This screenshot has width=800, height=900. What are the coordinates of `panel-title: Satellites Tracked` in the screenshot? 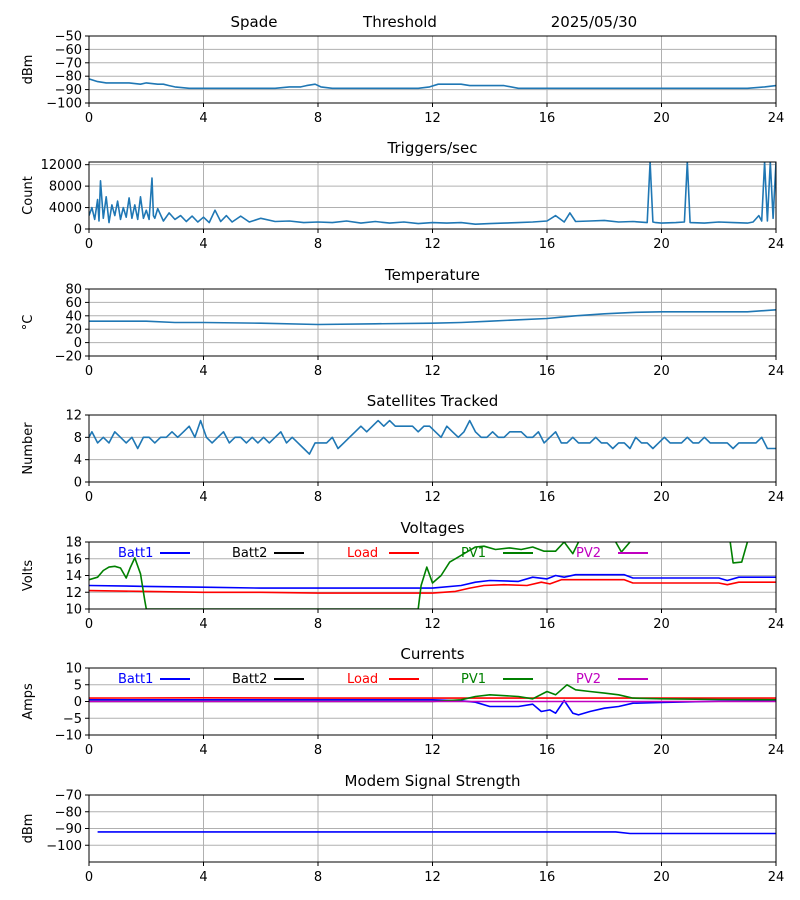 It's located at (432, 401).